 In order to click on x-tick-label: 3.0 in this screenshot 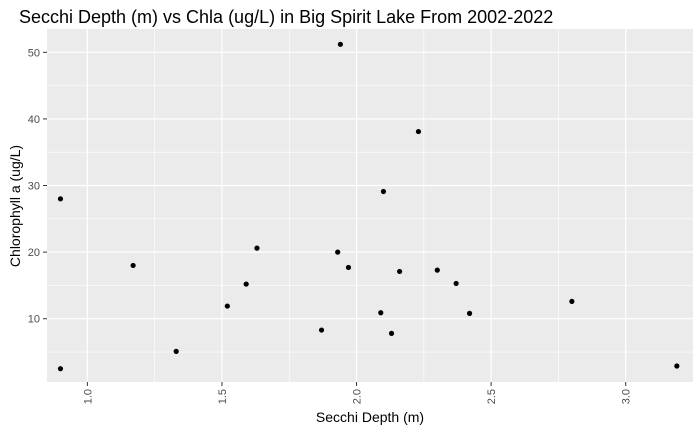, I will do `click(627, 396)`.